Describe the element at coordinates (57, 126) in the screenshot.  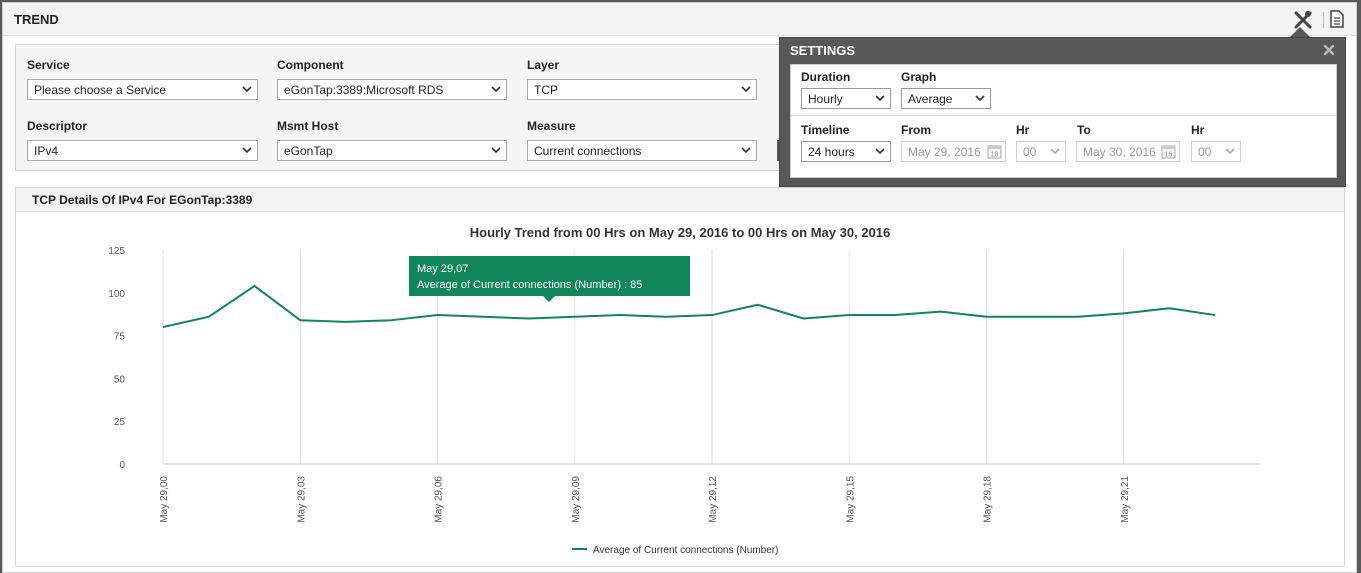
I see `descriptor-label: Descriptor` at that location.